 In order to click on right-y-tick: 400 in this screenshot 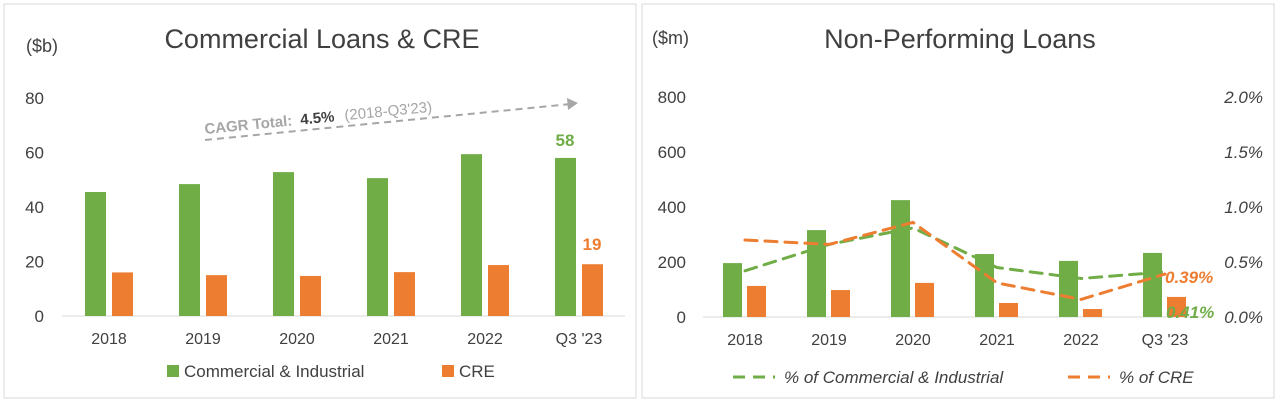, I will do `click(672, 207)`.